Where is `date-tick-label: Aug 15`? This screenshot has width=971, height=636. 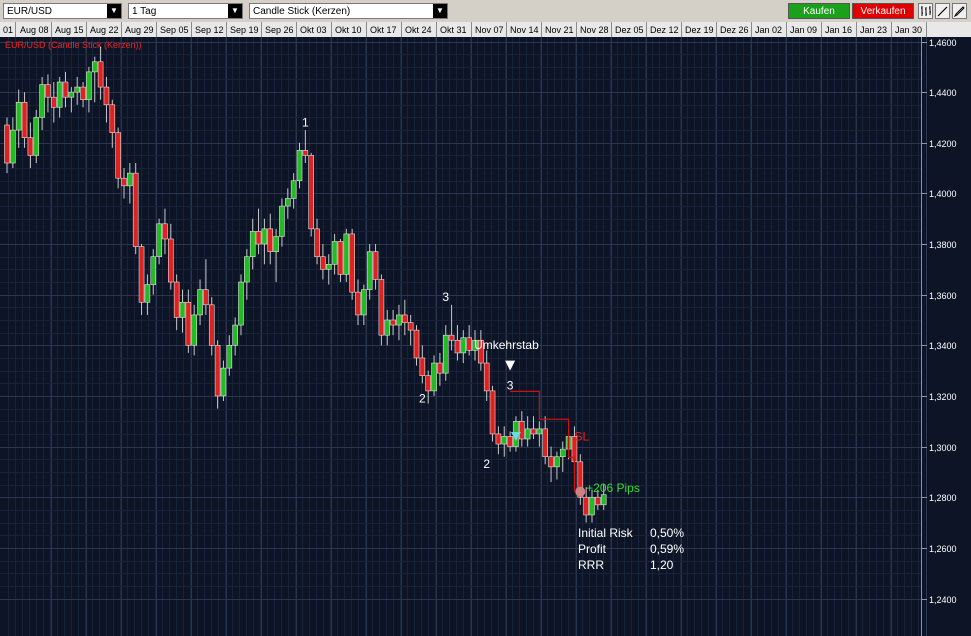
date-tick-label: Aug 15 is located at coordinates (69, 30).